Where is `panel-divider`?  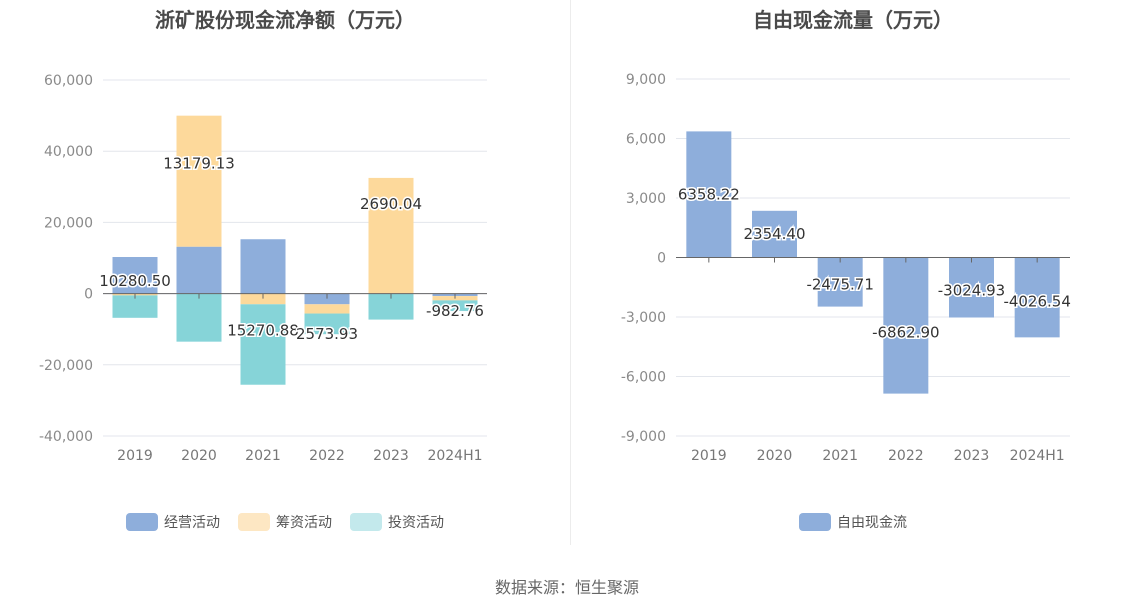 panel-divider is located at coordinates (570, 272).